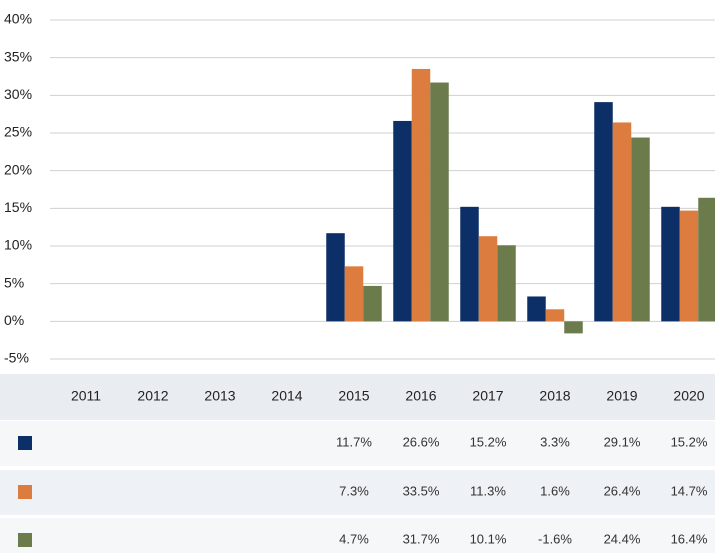  I want to click on table-header-label: 2012, so click(152, 396).